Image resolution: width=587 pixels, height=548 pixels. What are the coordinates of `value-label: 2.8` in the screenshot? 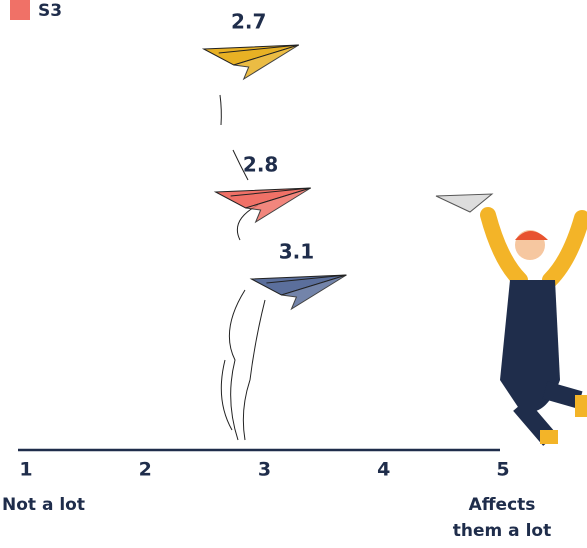 It's located at (260, 165).